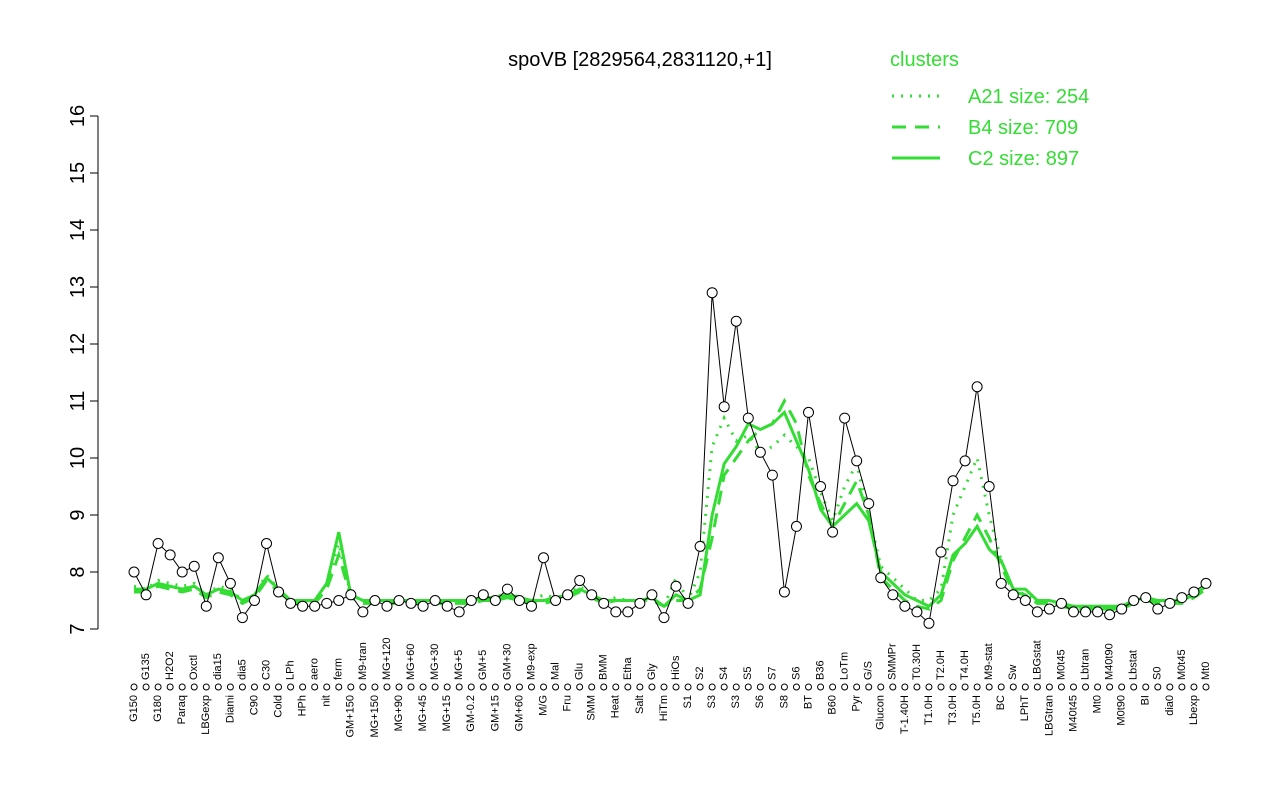 This screenshot has width=1280, height=800. I want to click on x-tick-label: LPhT, so click(1025, 708).